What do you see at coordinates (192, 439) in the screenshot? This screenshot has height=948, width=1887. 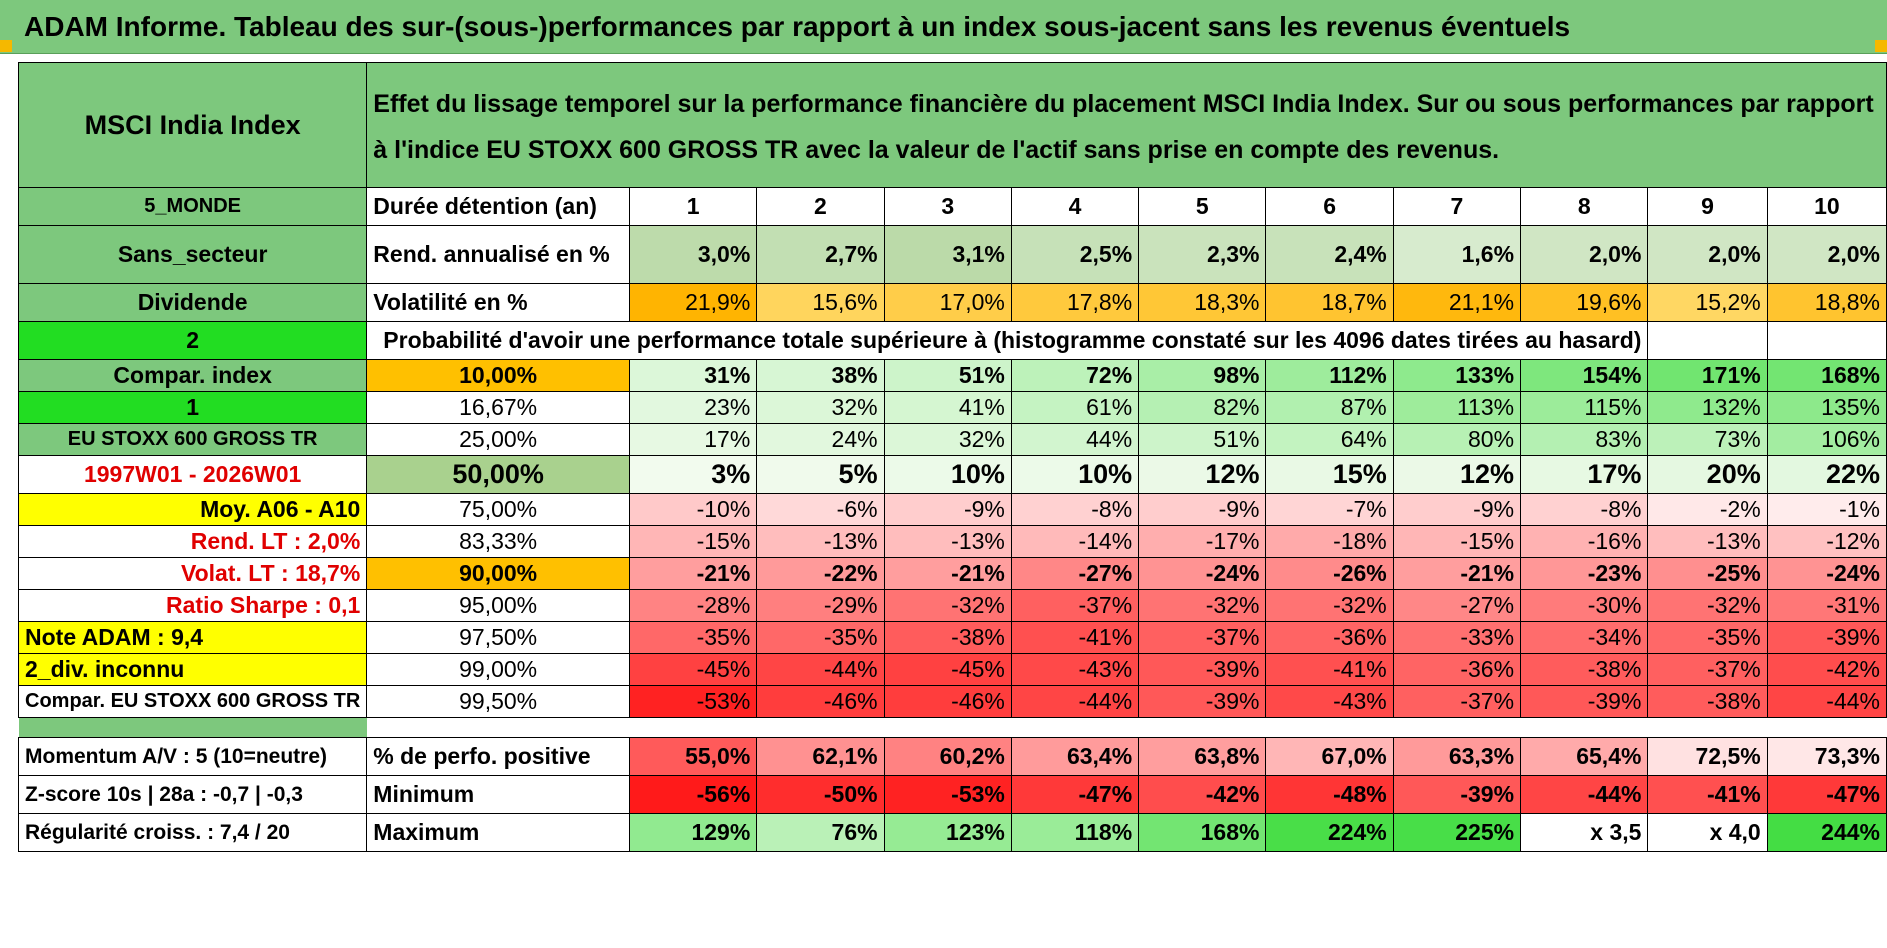 I see `side-label-cell: EU STOXX 600 GROSS TR` at bounding box center [192, 439].